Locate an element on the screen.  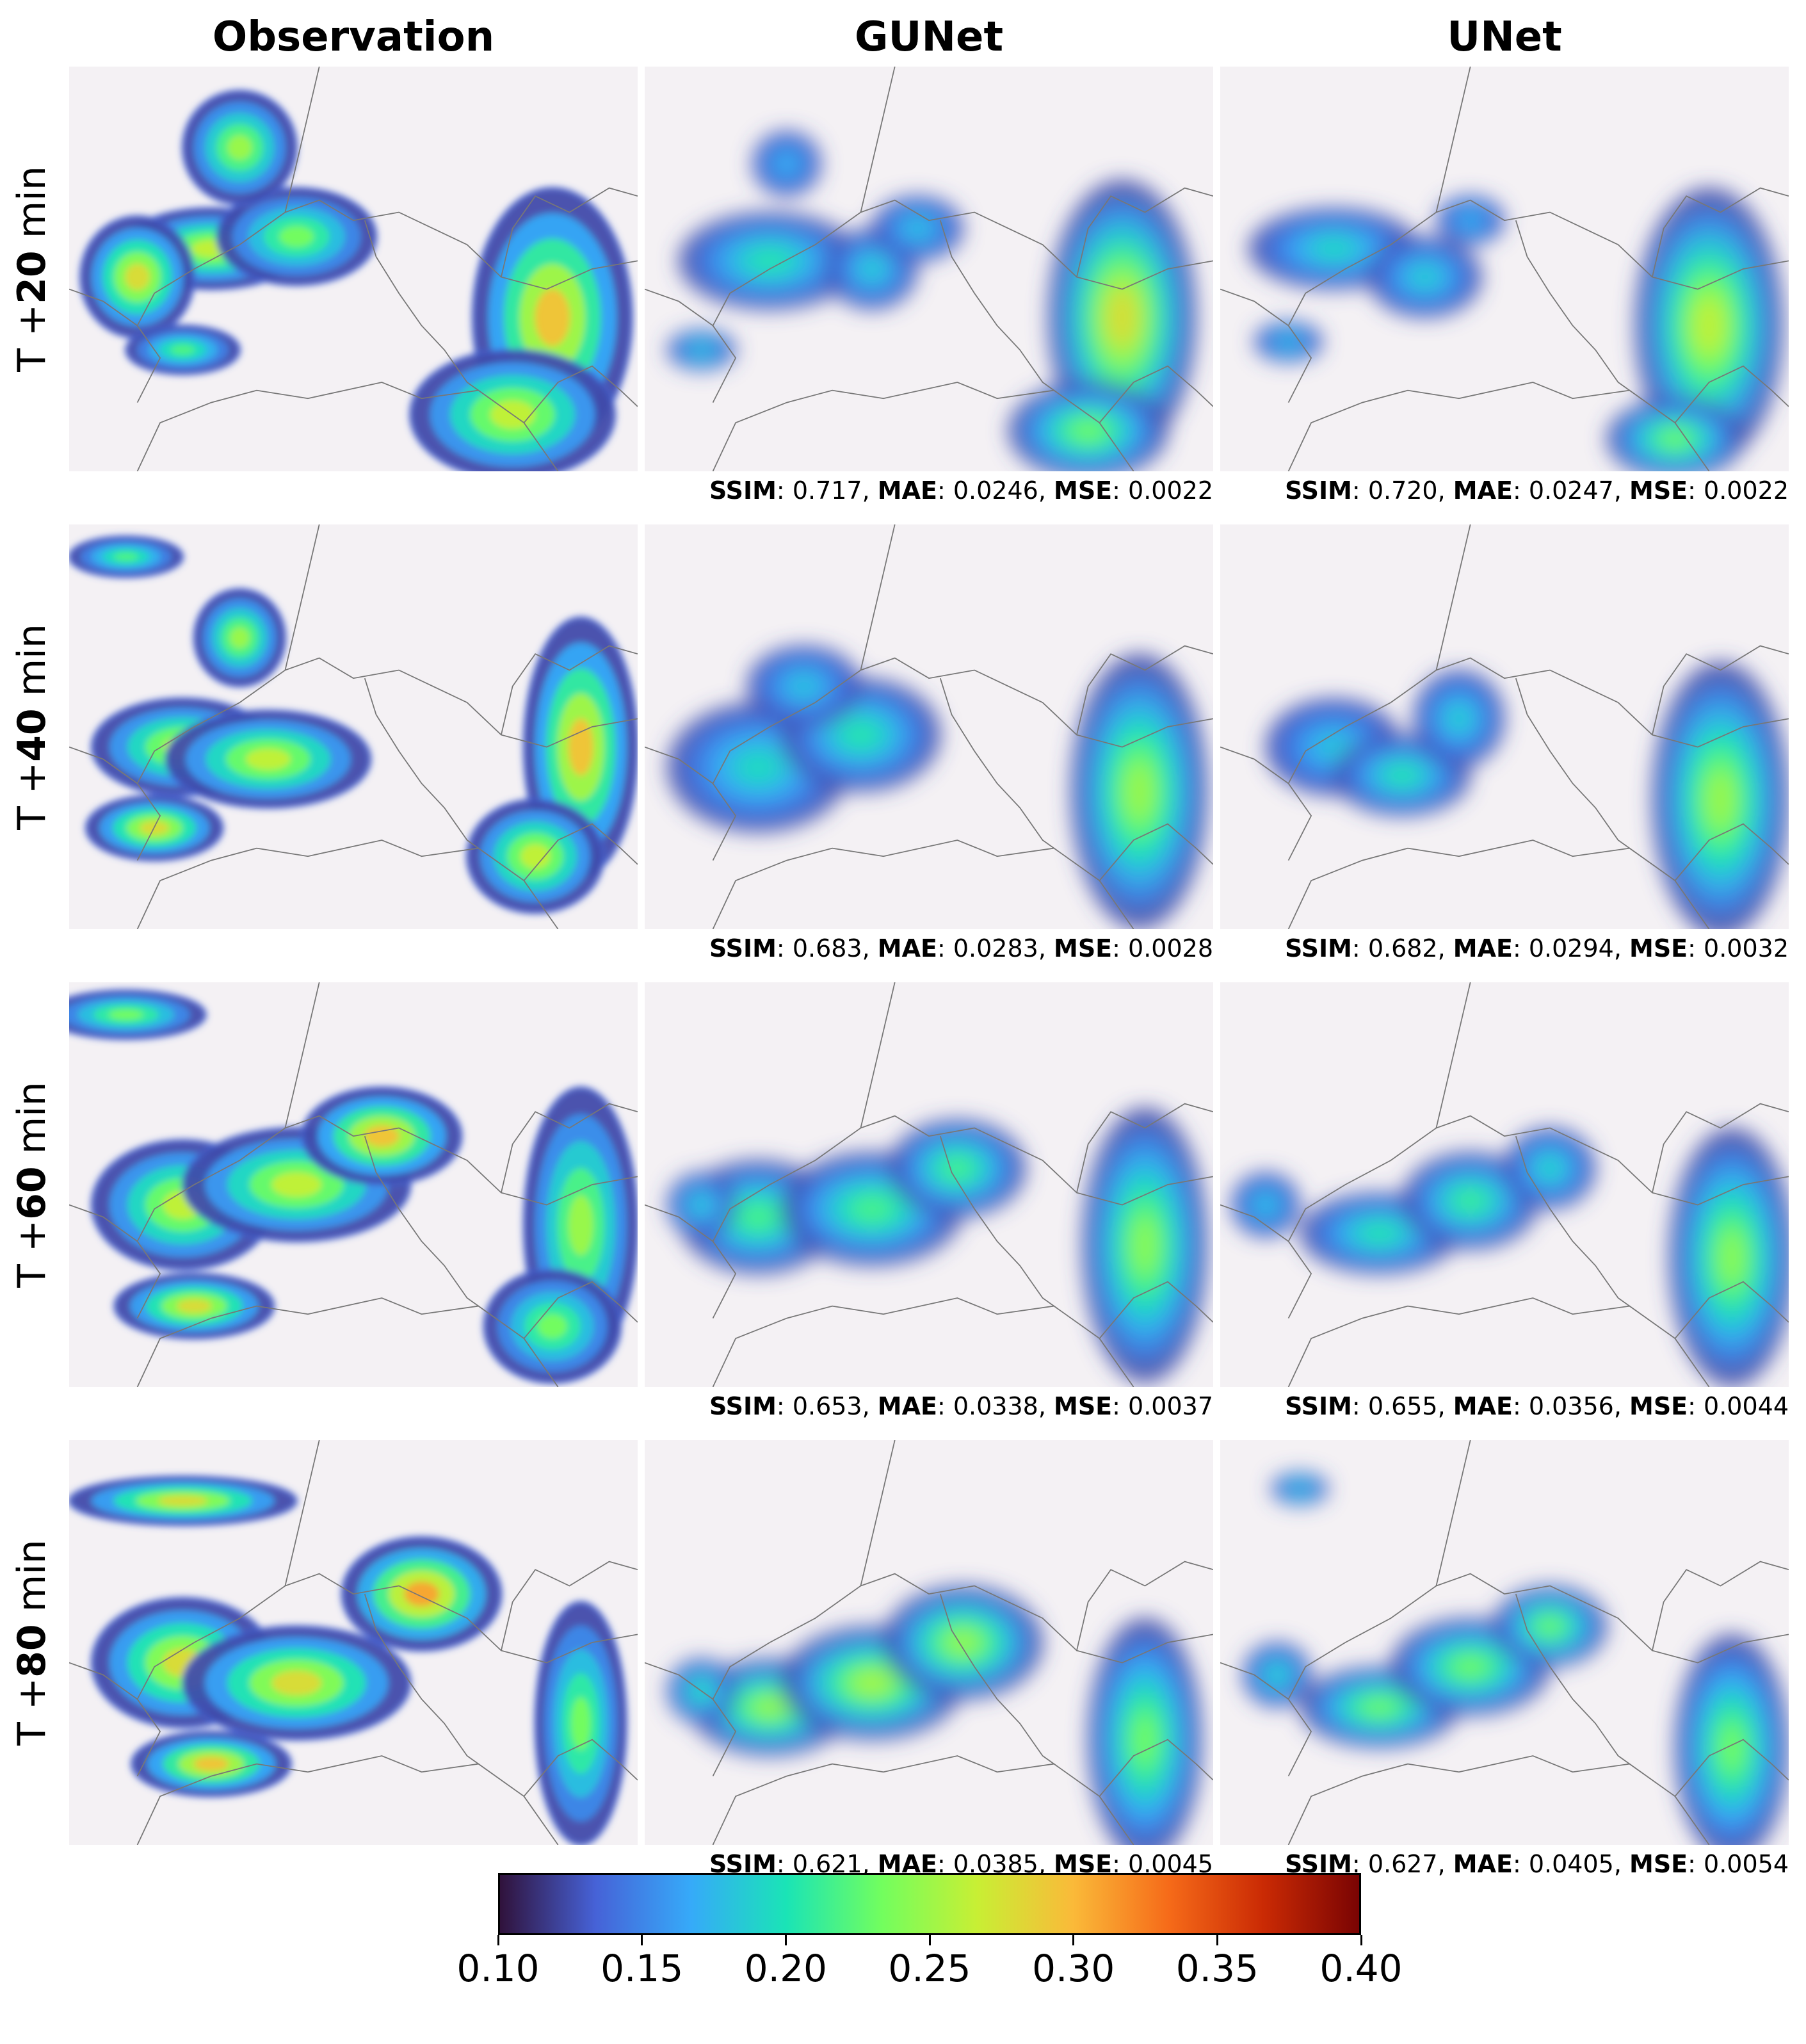
radar-field-svg is located at coordinates (354, 1184).